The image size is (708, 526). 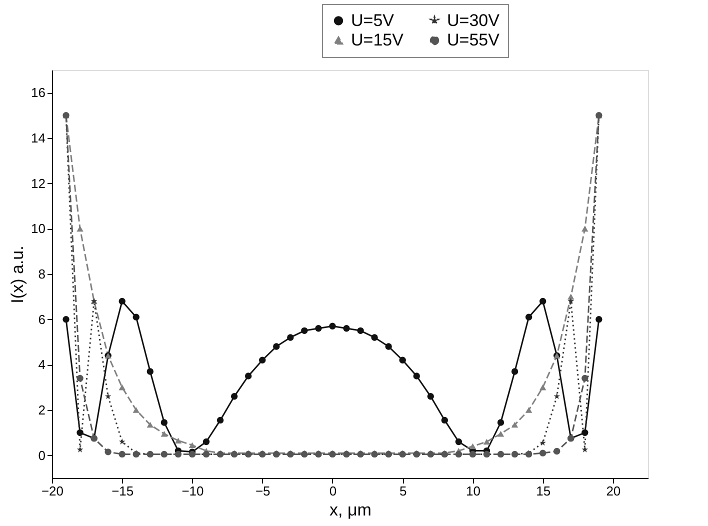 What do you see at coordinates (38, 138) in the screenshot?
I see `y-tick-label: 14` at bounding box center [38, 138].